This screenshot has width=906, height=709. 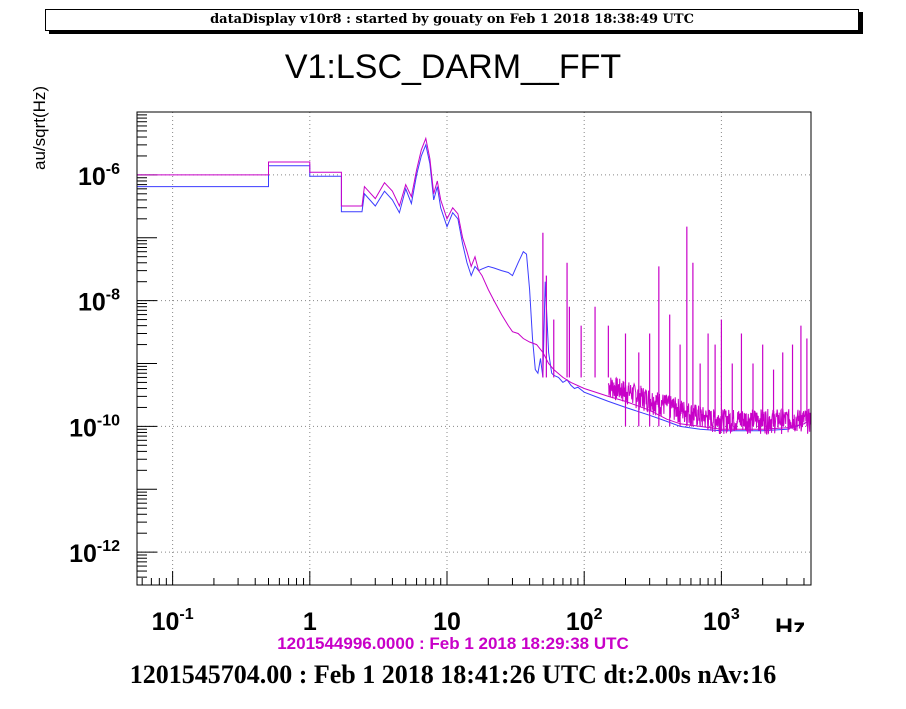 I want to click on y-tick-label: 10⁻⁸, so click(x=99, y=302).